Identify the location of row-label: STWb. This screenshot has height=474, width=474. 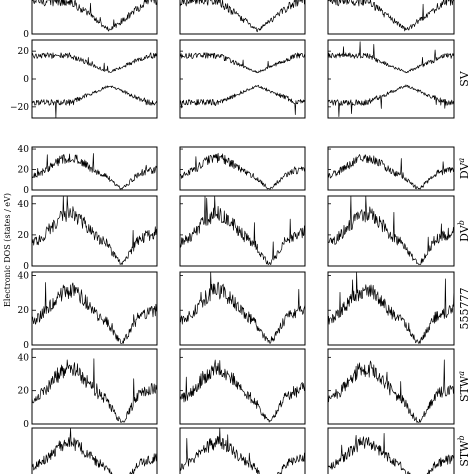
(464, 450).